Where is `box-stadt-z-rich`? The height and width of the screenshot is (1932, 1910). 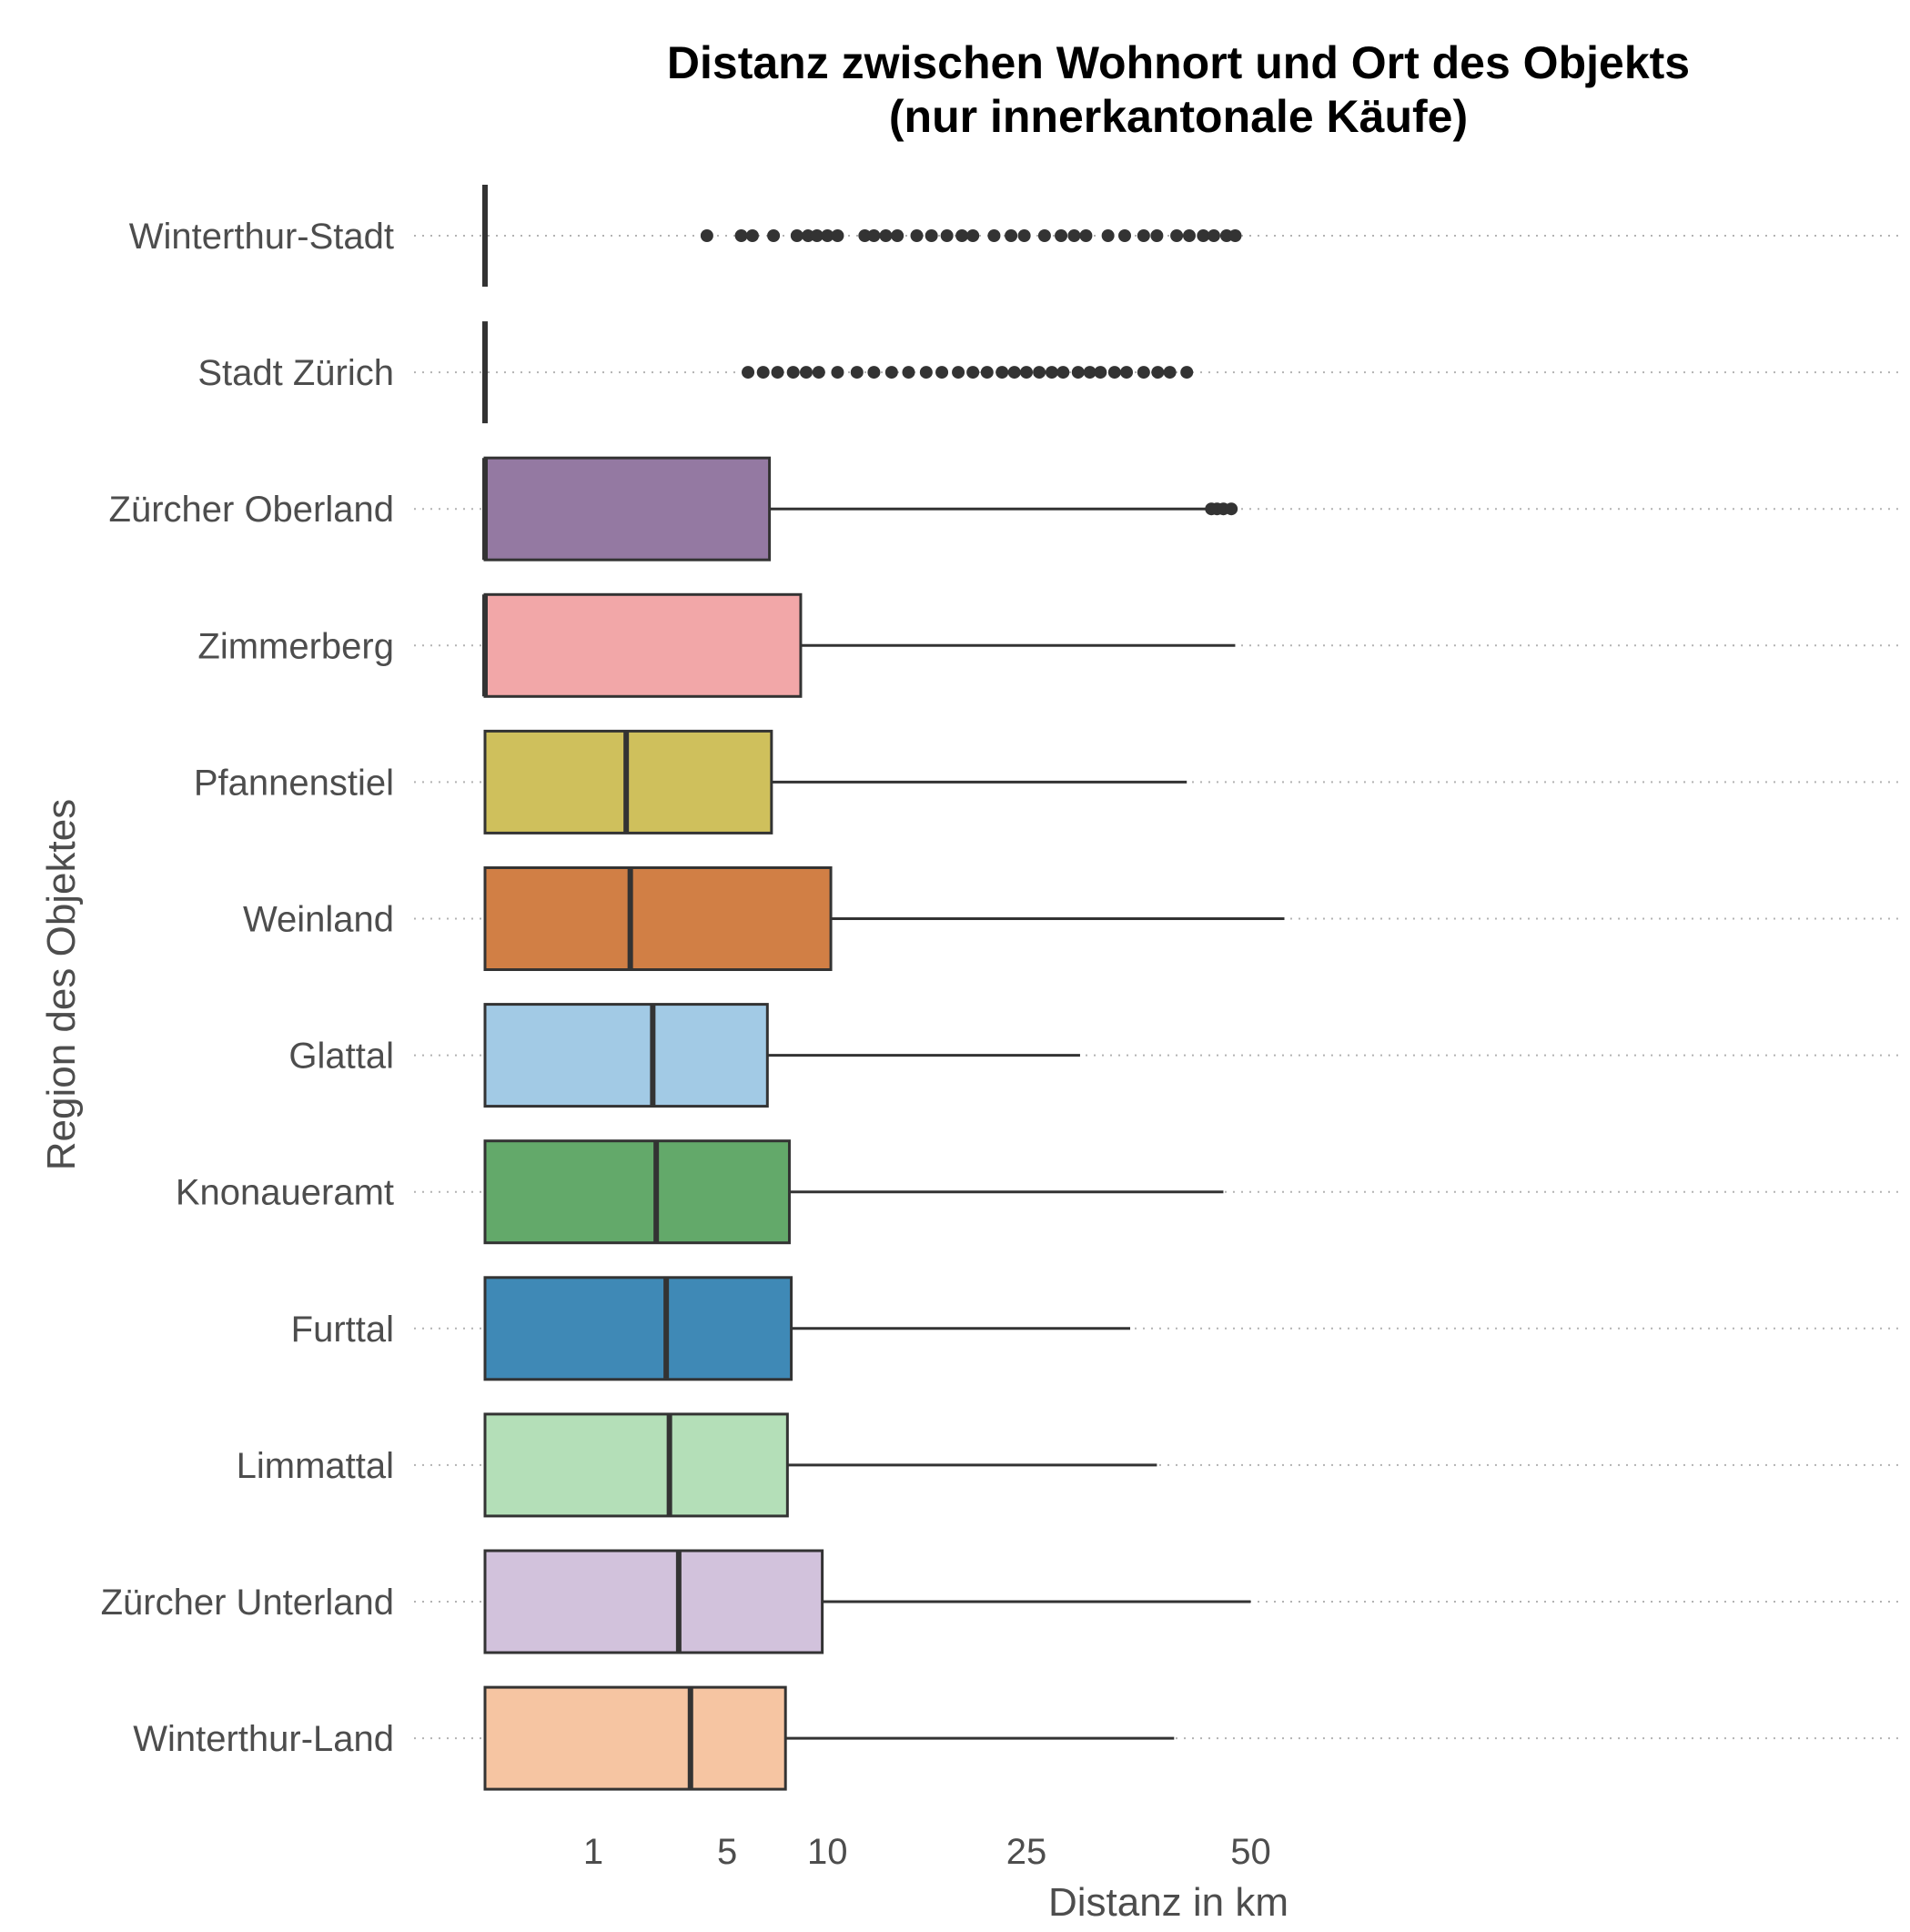 box-stadt-z-rich is located at coordinates (838, 372).